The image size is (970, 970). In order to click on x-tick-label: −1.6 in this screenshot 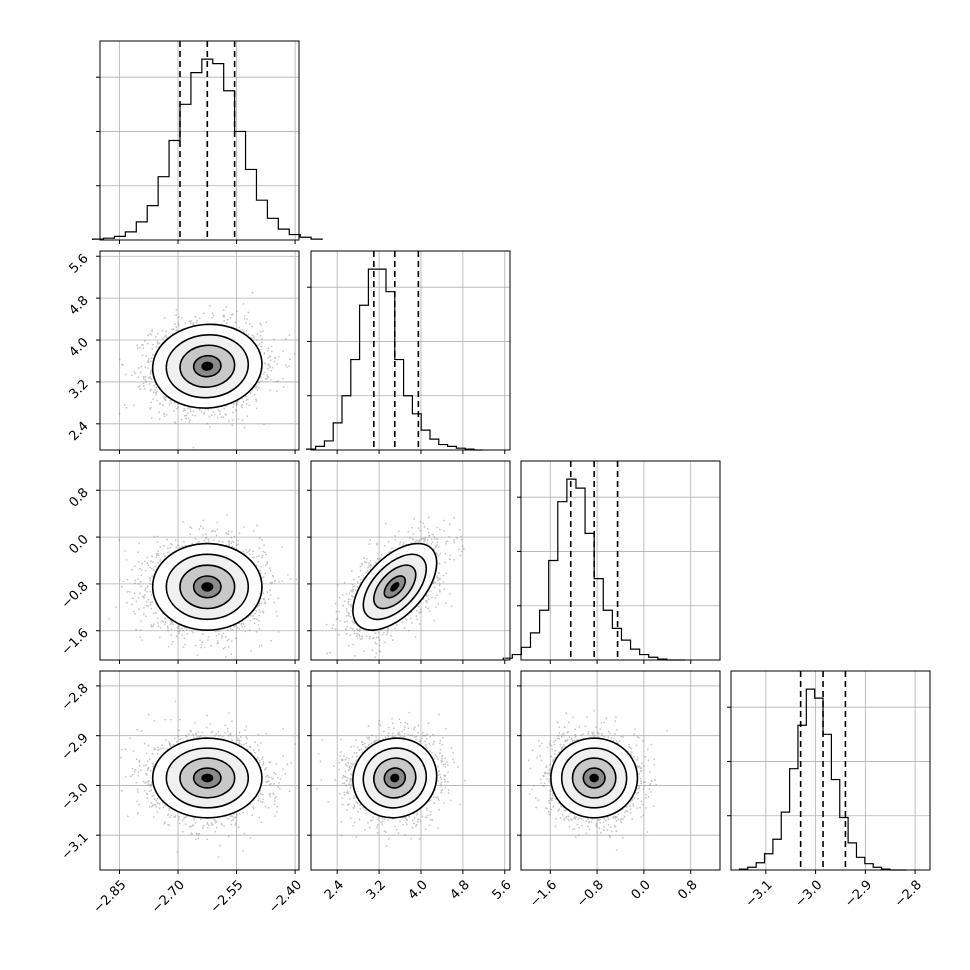, I will do `click(543, 894)`.